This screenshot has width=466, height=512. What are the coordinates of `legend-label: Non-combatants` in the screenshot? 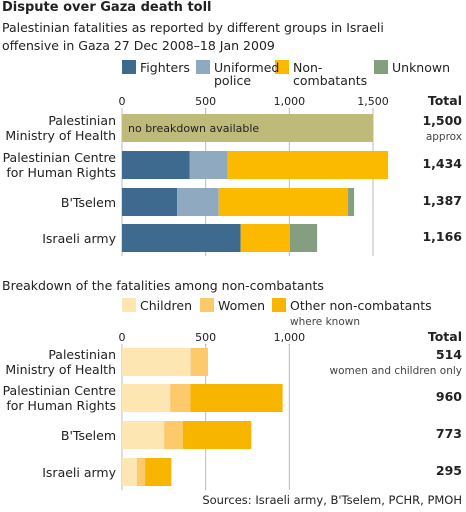 It's located at (330, 74).